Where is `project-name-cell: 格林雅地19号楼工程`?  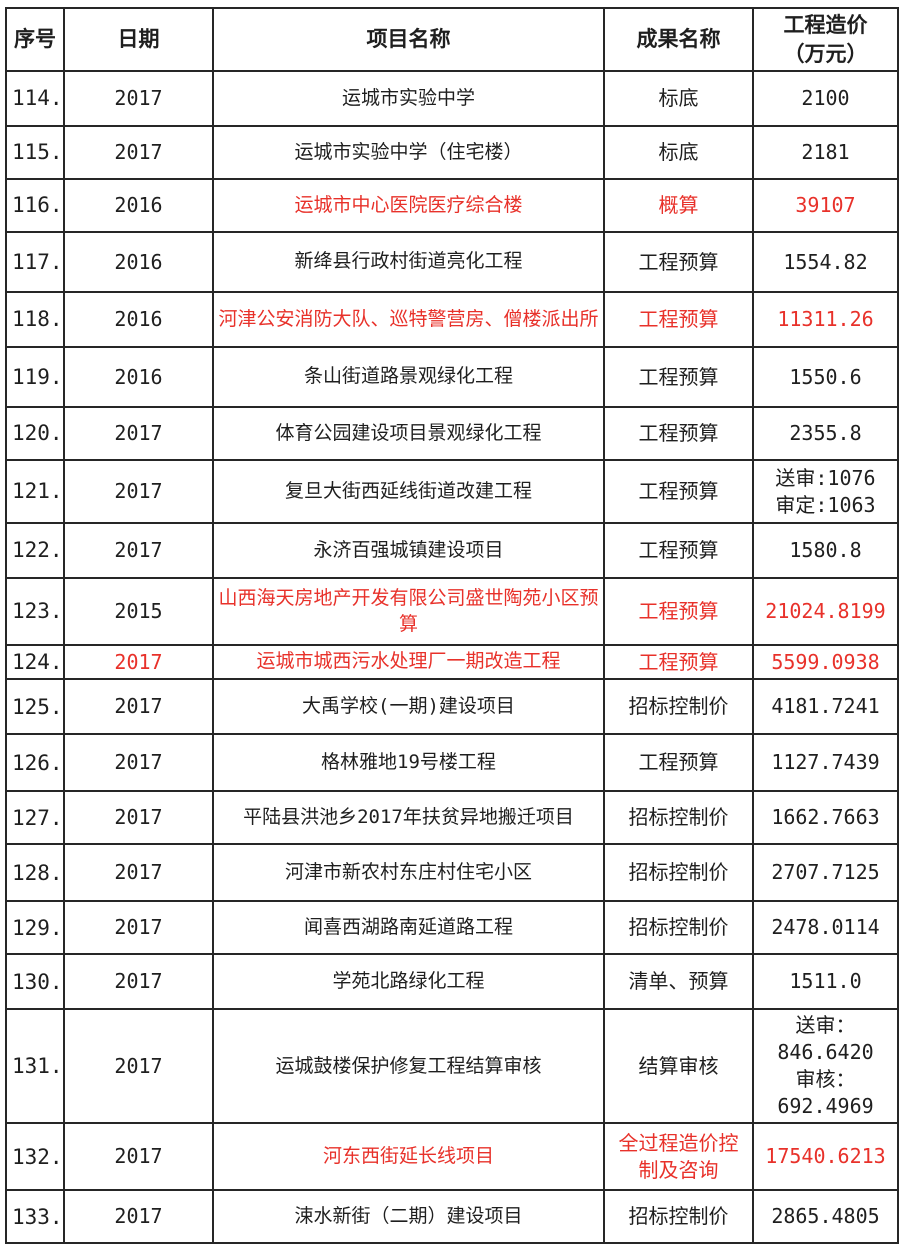 project-name-cell: 格林雅地19号楼工程 is located at coordinates (408, 763).